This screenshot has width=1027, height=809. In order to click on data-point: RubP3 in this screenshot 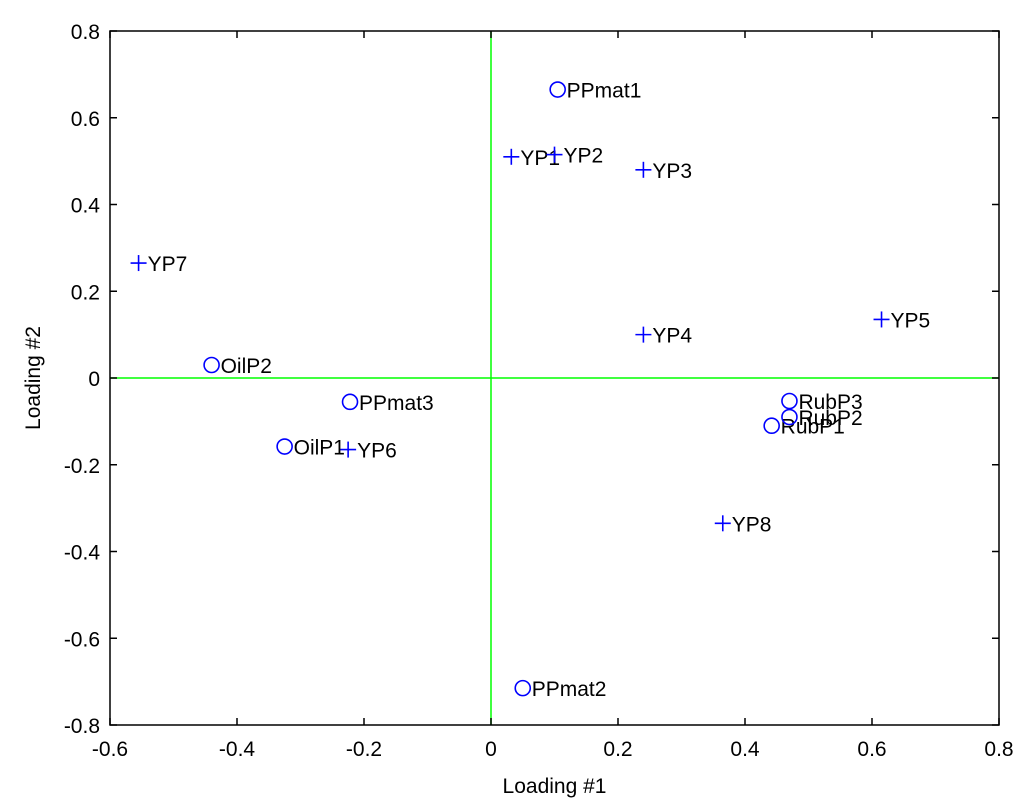, I will do `click(822, 402)`.